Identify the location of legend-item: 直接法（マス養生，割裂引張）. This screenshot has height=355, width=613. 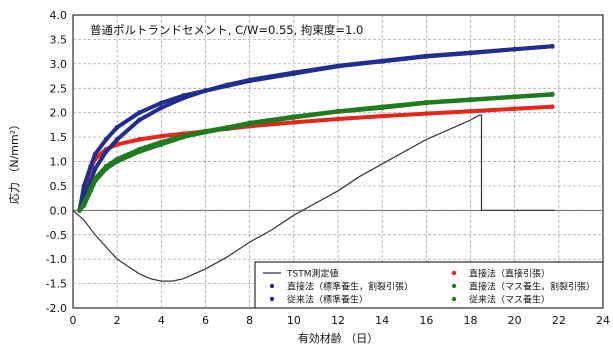
(523, 287).